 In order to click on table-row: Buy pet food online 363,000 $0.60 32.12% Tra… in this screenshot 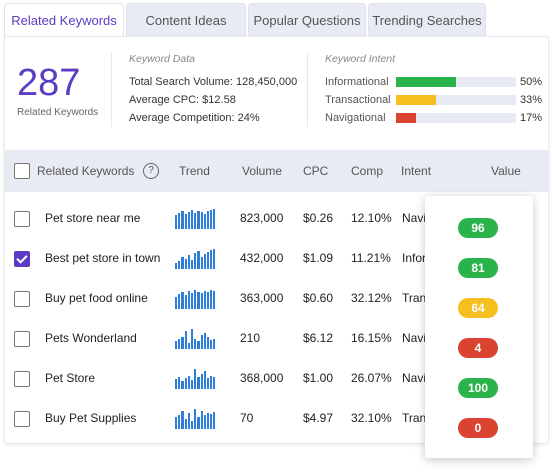, I will do `click(276, 299)`.